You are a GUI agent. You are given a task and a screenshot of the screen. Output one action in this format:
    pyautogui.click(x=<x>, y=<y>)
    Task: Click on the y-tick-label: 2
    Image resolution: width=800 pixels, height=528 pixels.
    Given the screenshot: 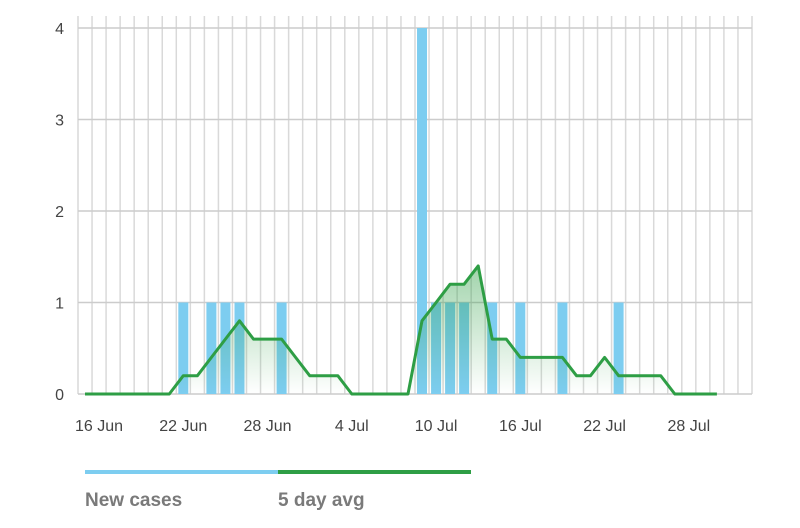 What is the action you would take?
    pyautogui.click(x=59, y=212)
    